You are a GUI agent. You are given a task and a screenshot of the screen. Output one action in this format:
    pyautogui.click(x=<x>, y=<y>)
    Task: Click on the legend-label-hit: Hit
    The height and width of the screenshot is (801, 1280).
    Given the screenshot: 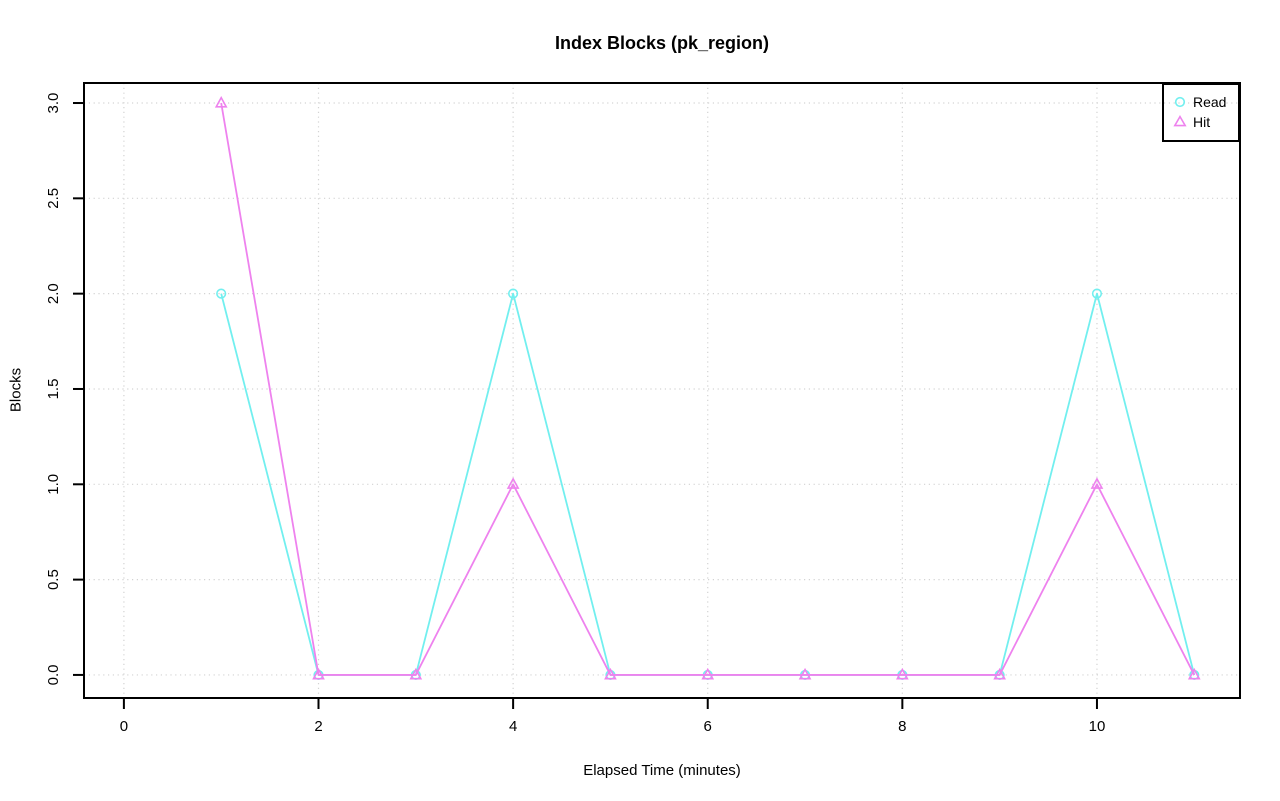 What is the action you would take?
    pyautogui.click(x=1202, y=122)
    